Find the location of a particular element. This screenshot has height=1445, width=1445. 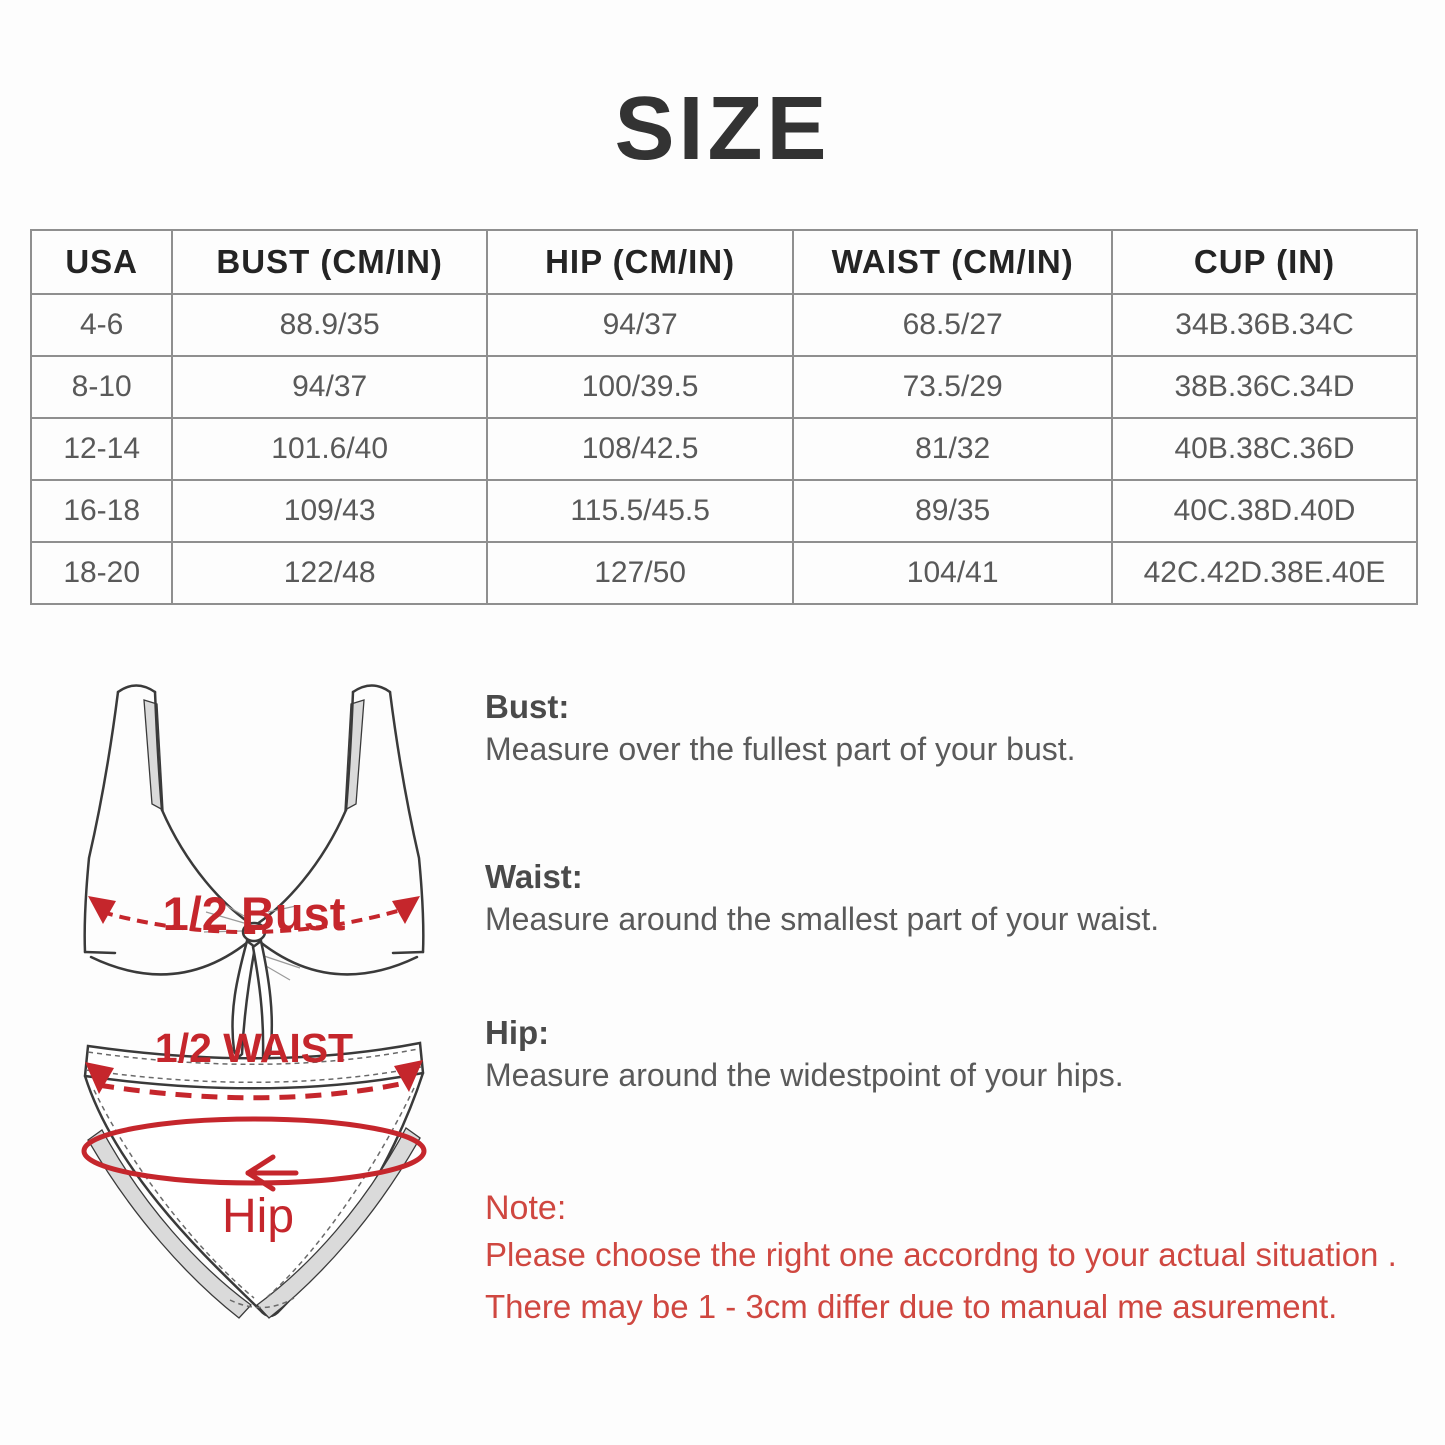

bust-diagram-label: 1/2 Bust is located at coordinates (254, 913).